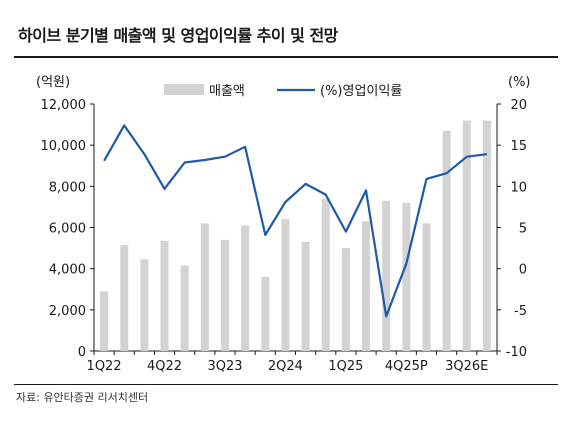 The width and height of the screenshot is (570, 426). I want to click on footer-divider, so click(286, 384).